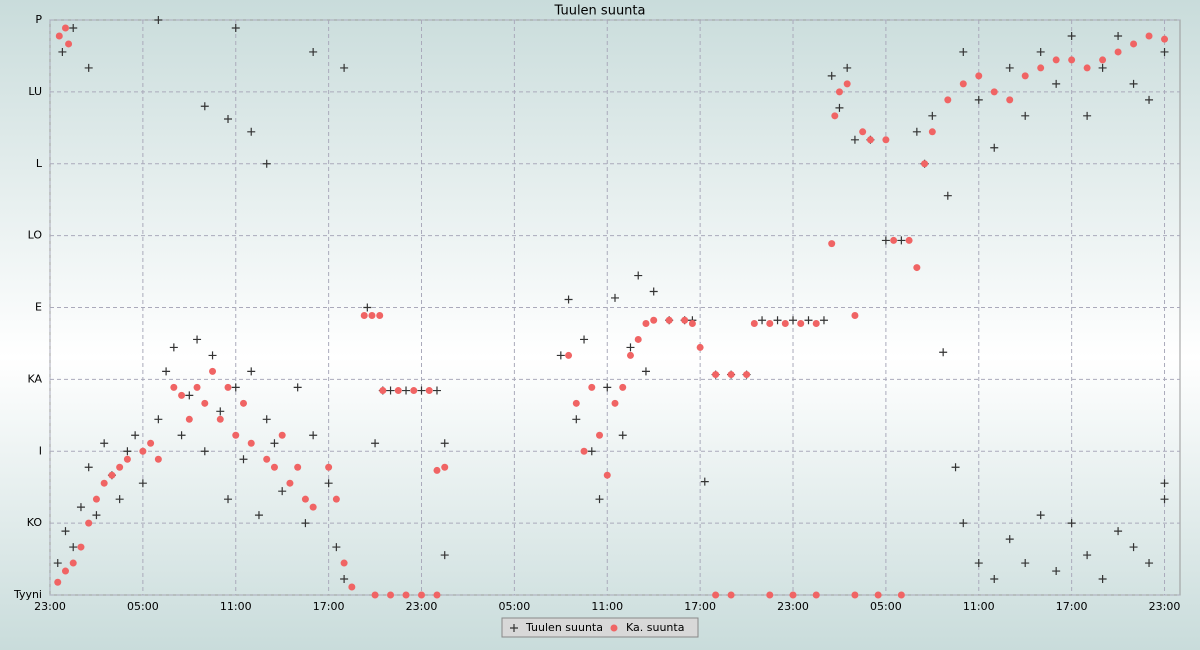  What do you see at coordinates (1072, 606) in the screenshot?
I see `x-tick-label: 17:00` at bounding box center [1072, 606].